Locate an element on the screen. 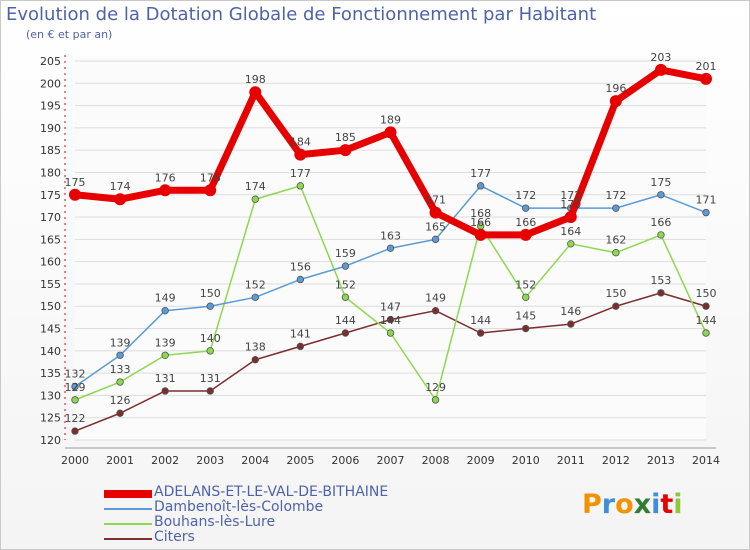  data-label: 185 is located at coordinates (345, 137).